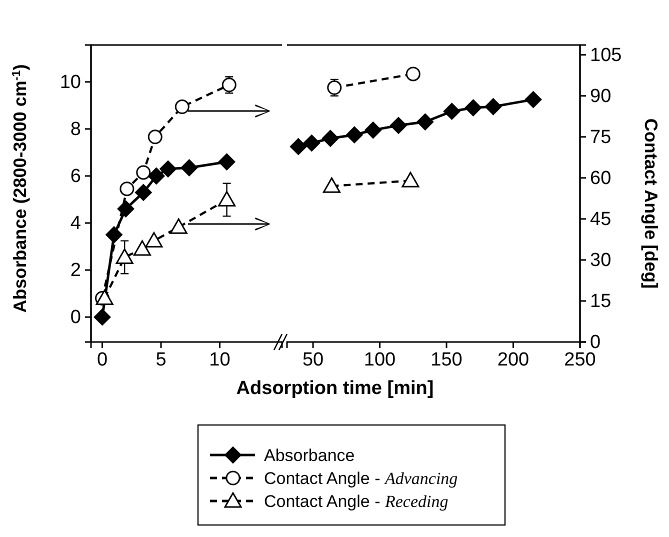  I want to click on y-tick-label: 8, so click(75, 129).